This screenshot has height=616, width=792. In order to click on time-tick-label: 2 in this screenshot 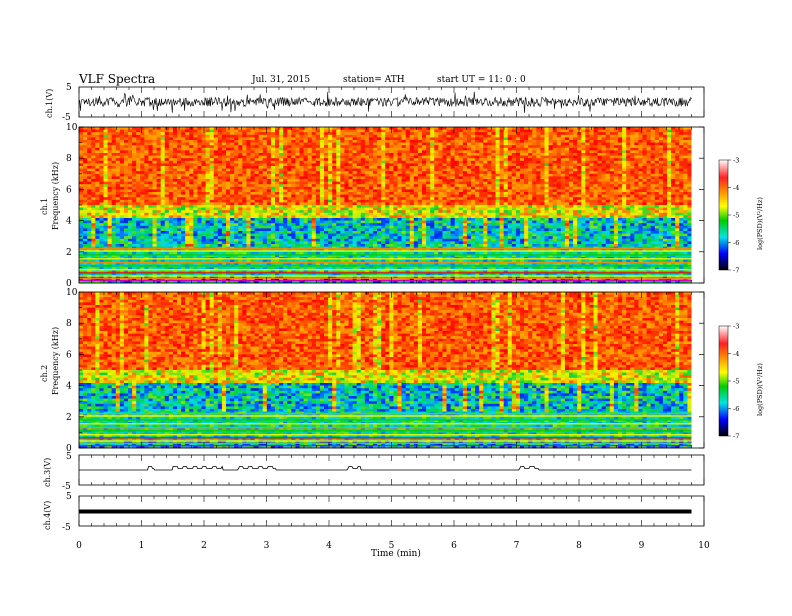, I will do `click(204, 546)`.